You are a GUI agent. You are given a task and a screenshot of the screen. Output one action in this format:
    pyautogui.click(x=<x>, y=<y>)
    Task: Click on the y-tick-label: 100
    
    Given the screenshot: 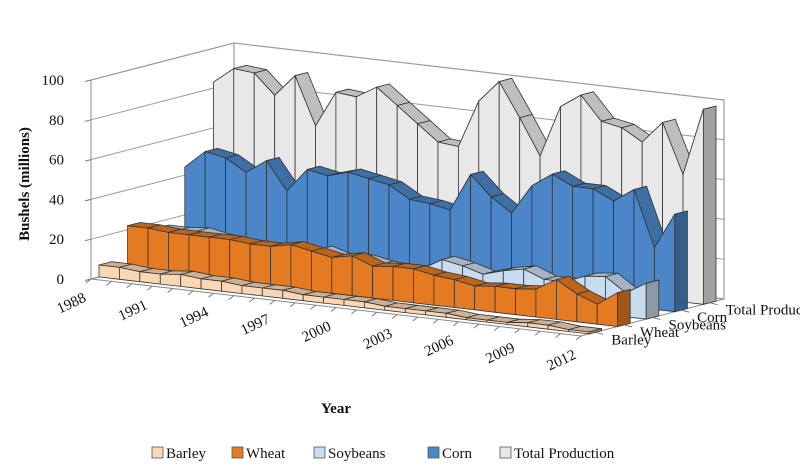 What is the action you would take?
    pyautogui.click(x=53, y=81)
    